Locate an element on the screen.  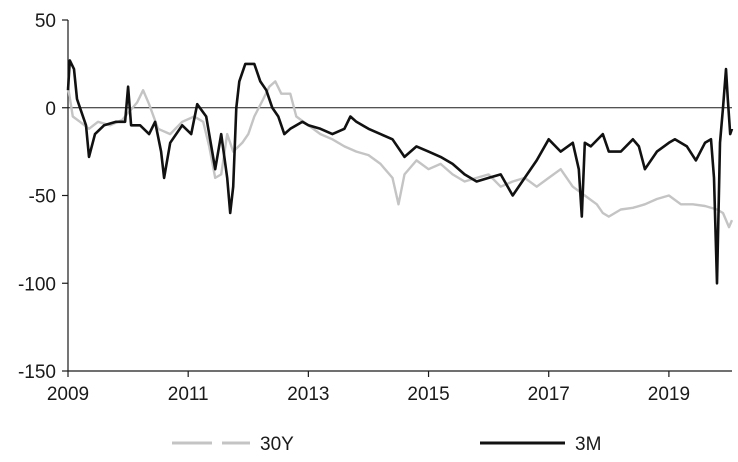
x-tick-label: 2013 is located at coordinates (308, 394).